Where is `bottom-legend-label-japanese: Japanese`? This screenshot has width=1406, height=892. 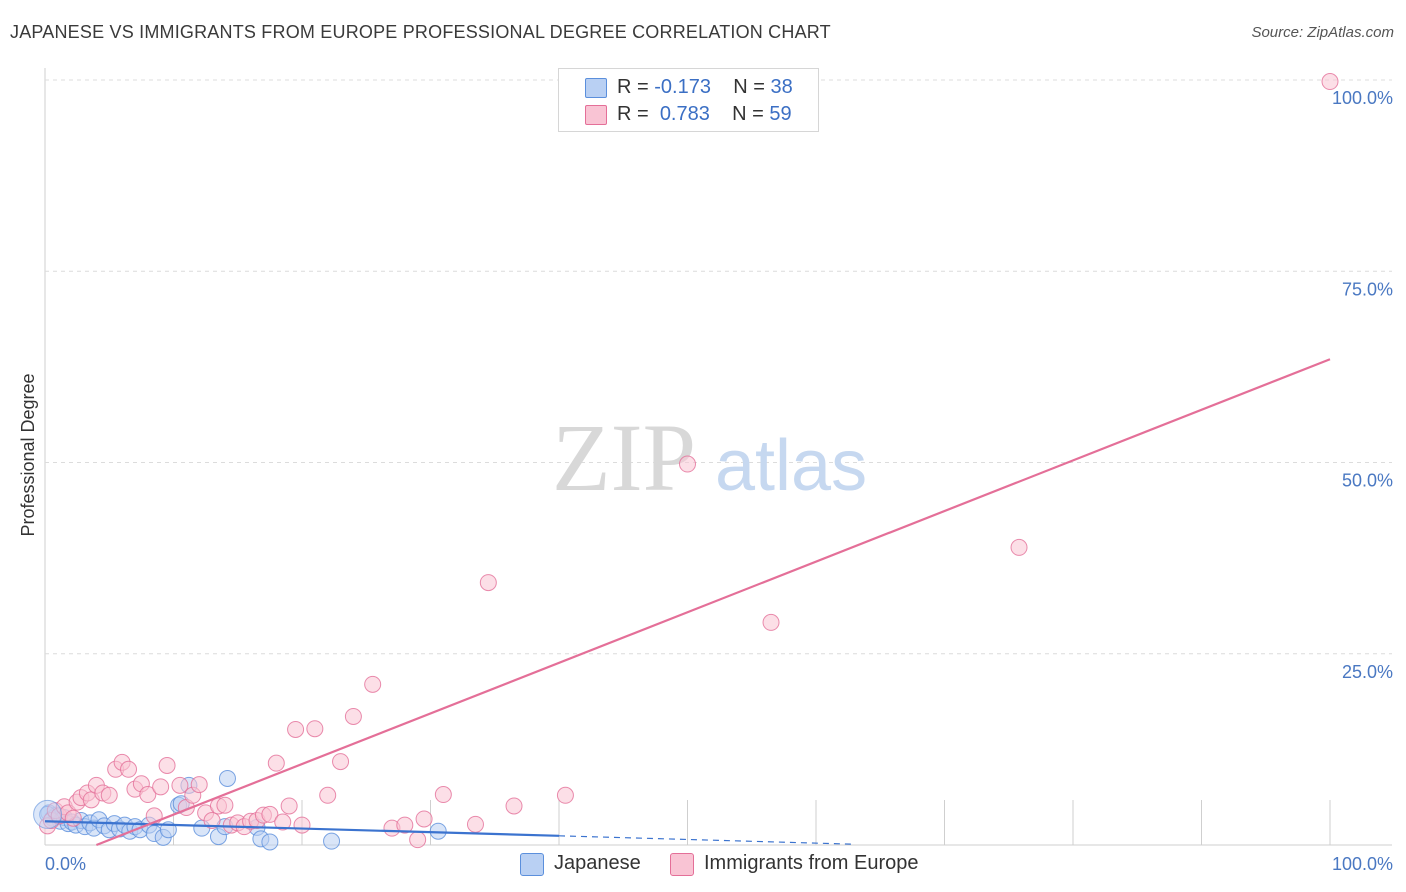 bottom-legend-label-japanese: Japanese is located at coordinates (597, 863).